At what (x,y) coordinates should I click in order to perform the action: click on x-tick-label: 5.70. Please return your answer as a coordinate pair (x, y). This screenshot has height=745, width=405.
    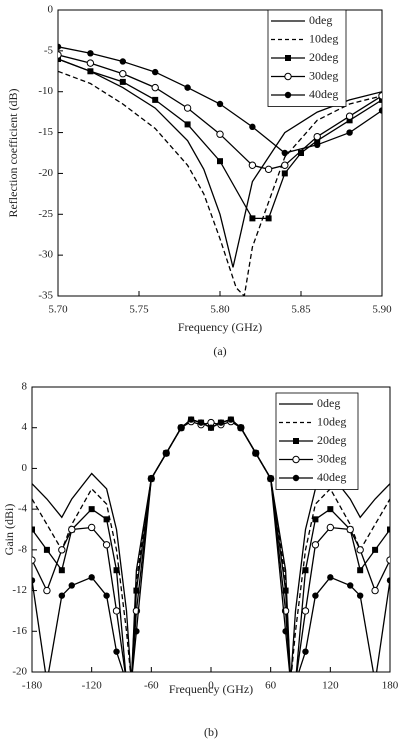
    Looking at the image, I should click on (58, 310).